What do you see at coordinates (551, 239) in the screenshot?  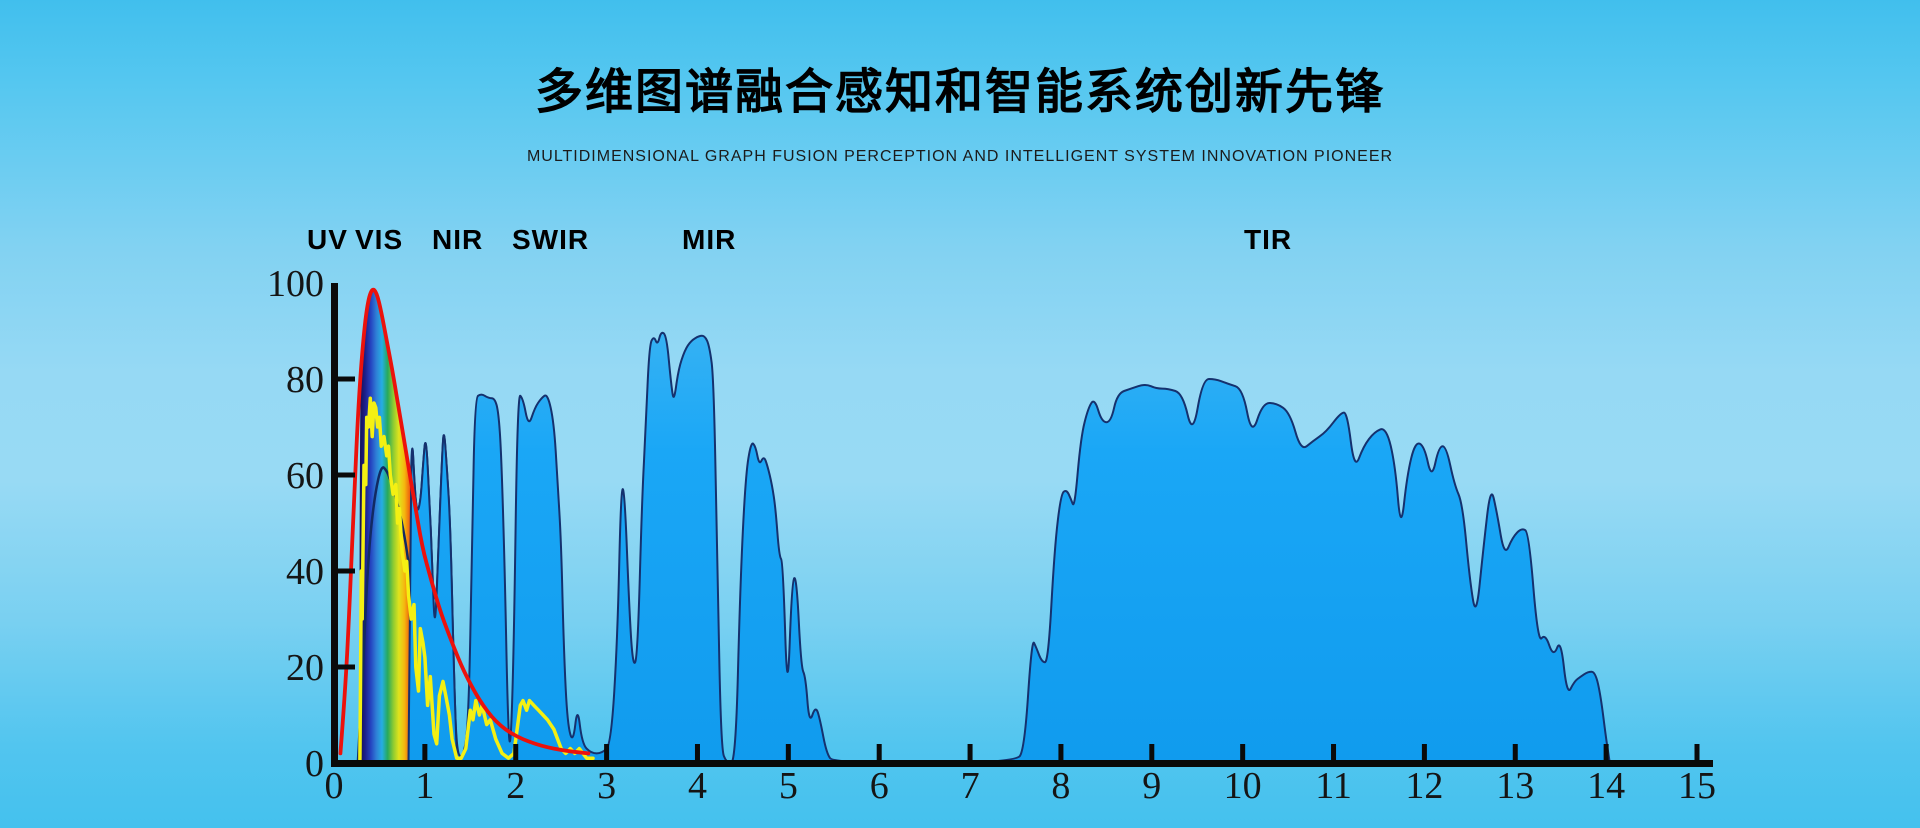 I see `band-label-swir: SWIR` at bounding box center [551, 239].